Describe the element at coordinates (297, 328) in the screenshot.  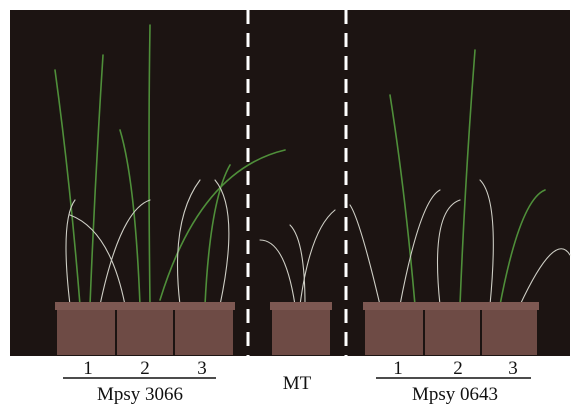
I see `pots` at that location.